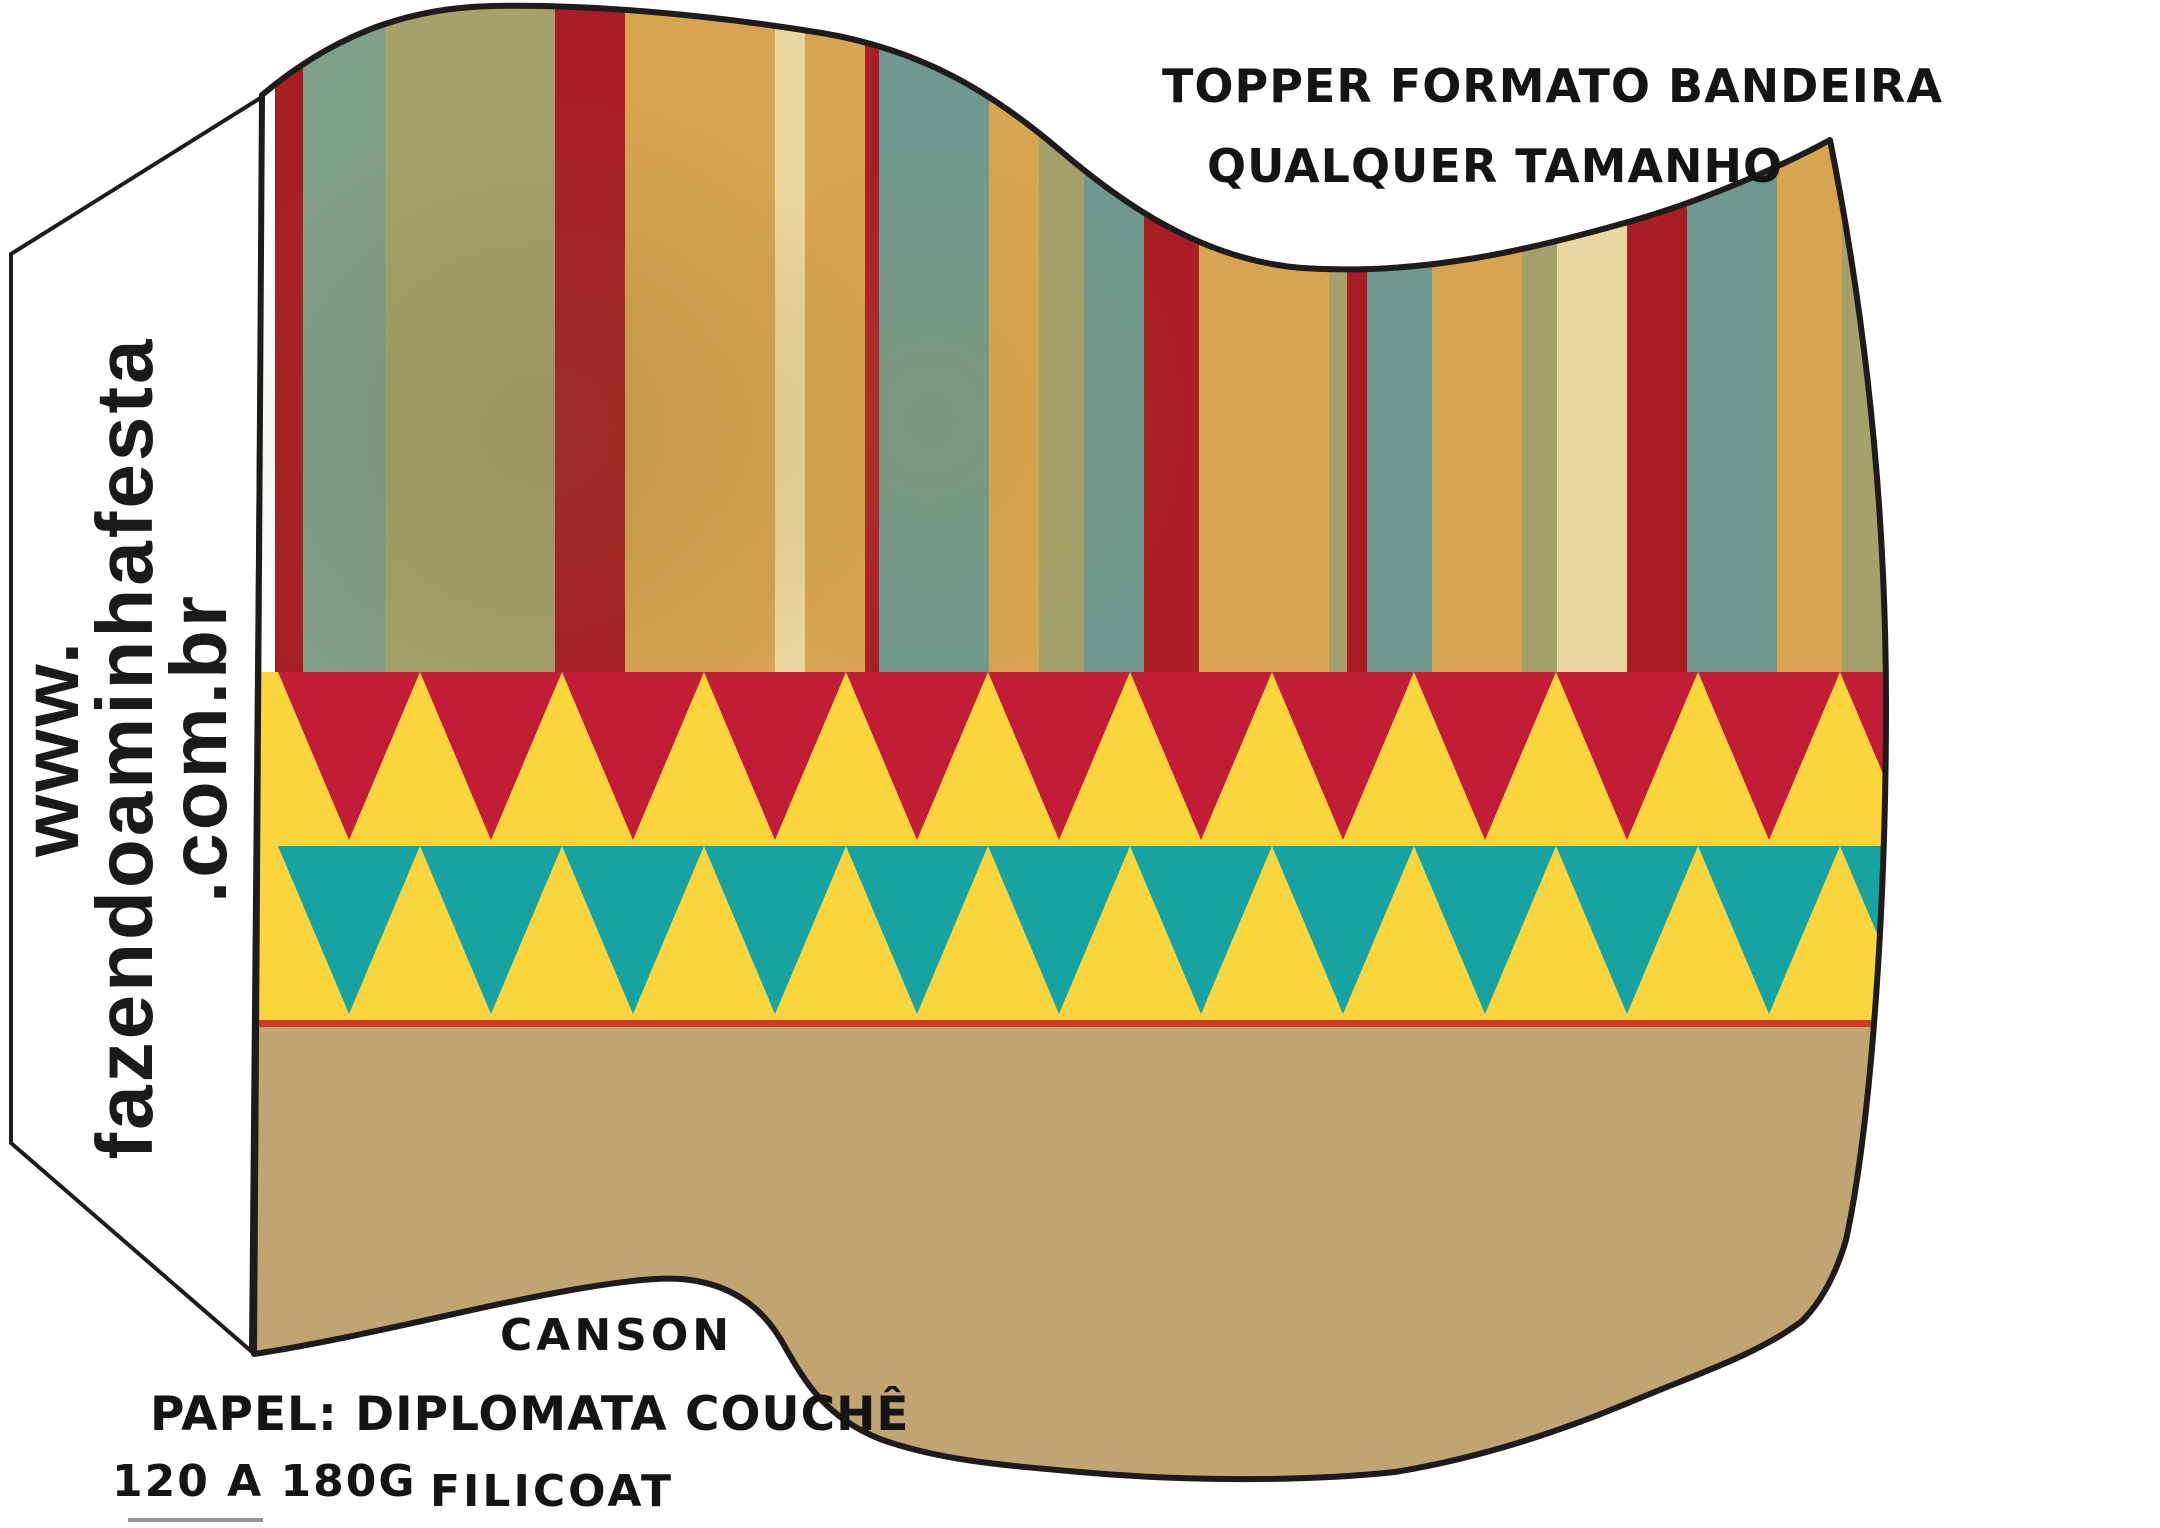 Image resolution: width=2160 pixels, height=1528 pixels. What do you see at coordinates (1495, 166) in the screenshot?
I see `header-note-line2: QUALQUER TAMANHO` at bounding box center [1495, 166].